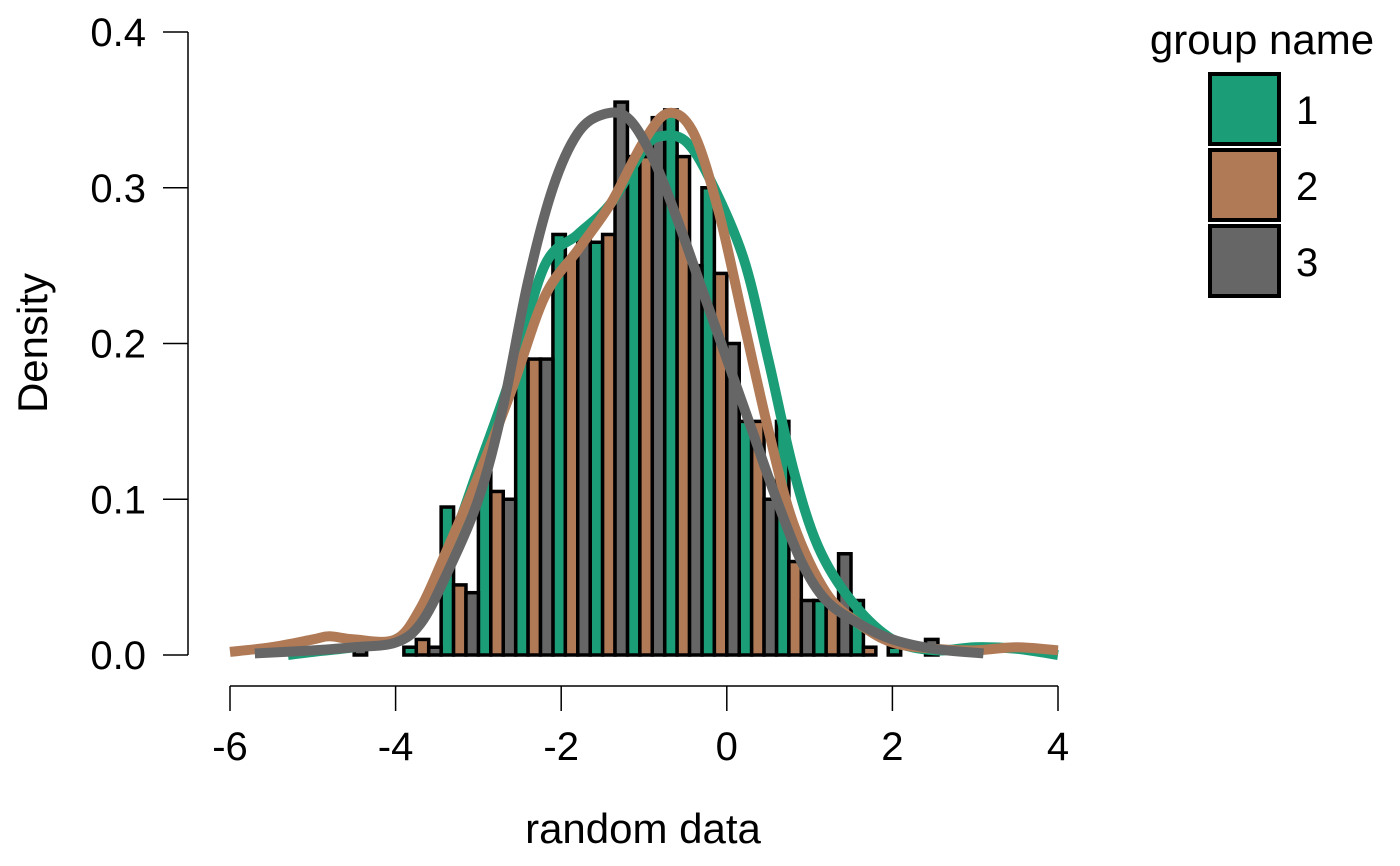 This screenshot has width=1400, height=866. Describe the element at coordinates (1262, 39) in the screenshot. I see `legend-title: group name` at that location.